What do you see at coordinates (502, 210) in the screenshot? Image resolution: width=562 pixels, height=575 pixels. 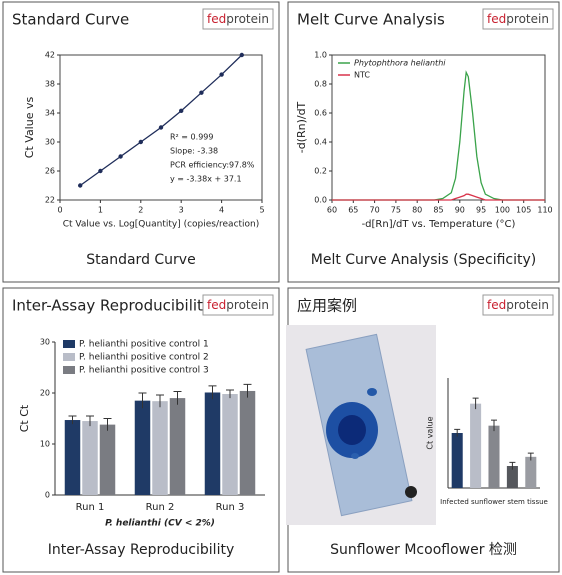 I see `x-tick-label: 100` at bounding box center [502, 210].